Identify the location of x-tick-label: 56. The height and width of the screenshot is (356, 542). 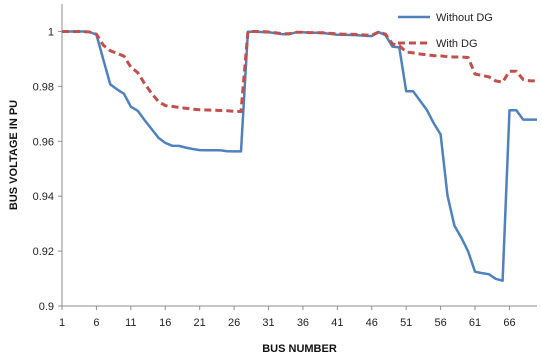
(440, 323).